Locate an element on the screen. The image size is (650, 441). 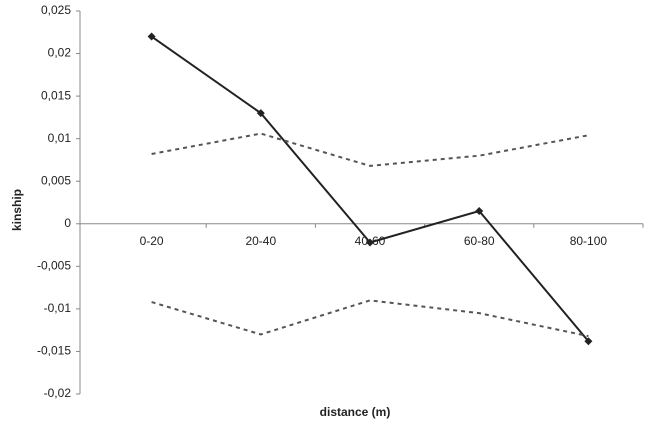
y-tick-label: 0,025 is located at coordinates (56, 10).